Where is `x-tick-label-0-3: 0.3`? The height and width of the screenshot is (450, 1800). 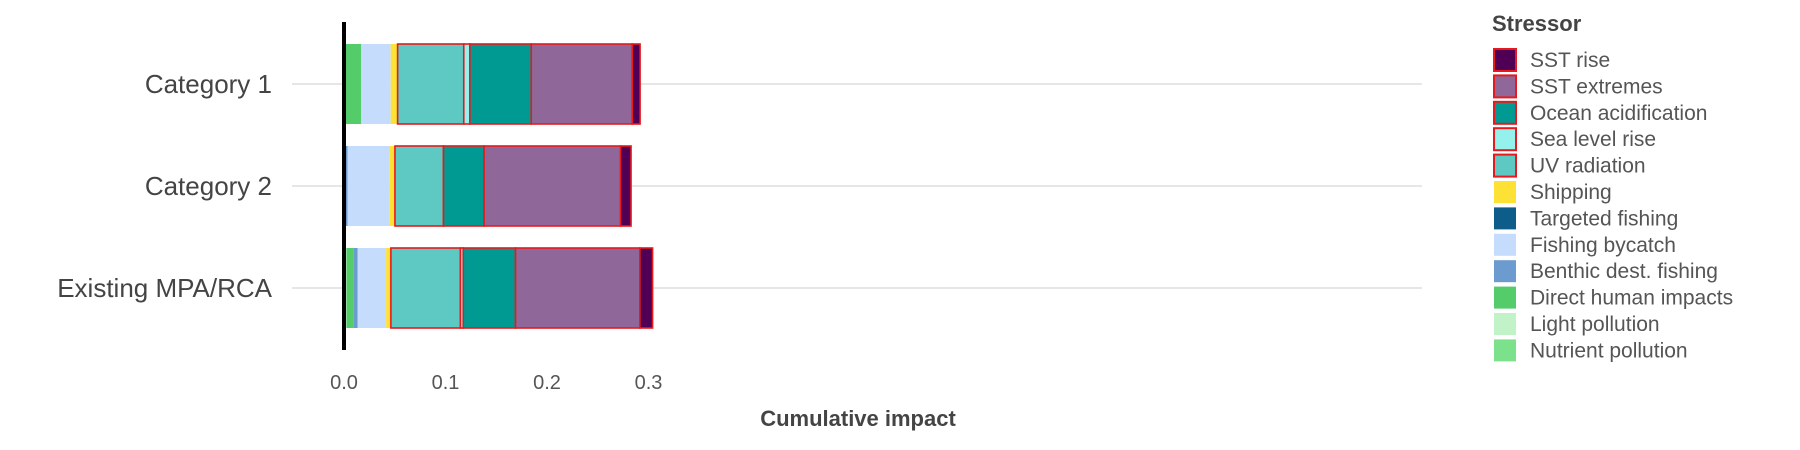 x-tick-label-0-3: 0.3 is located at coordinates (649, 383).